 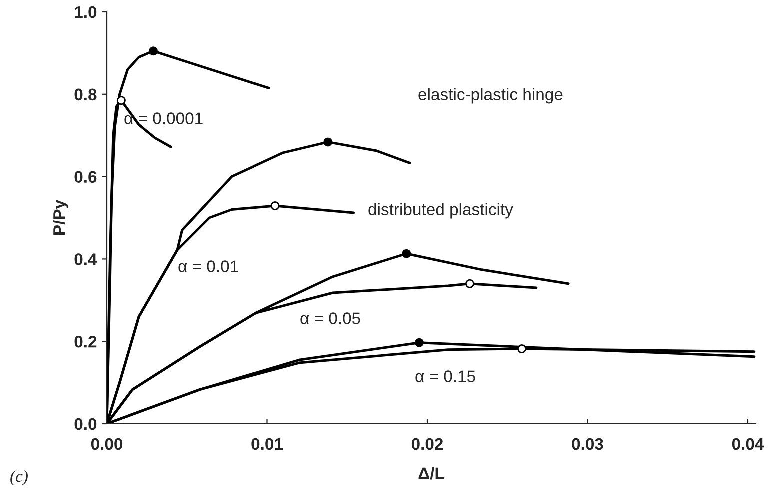 I want to click on x-axis-title: Δ/L, so click(x=431, y=473).